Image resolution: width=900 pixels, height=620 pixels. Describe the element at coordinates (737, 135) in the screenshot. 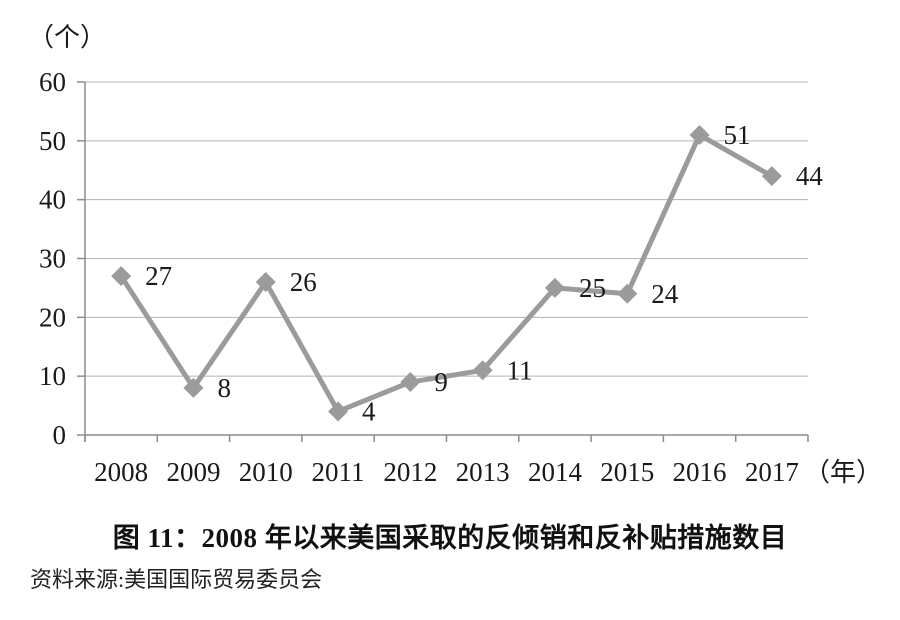

I see `data-point-label: 51` at that location.